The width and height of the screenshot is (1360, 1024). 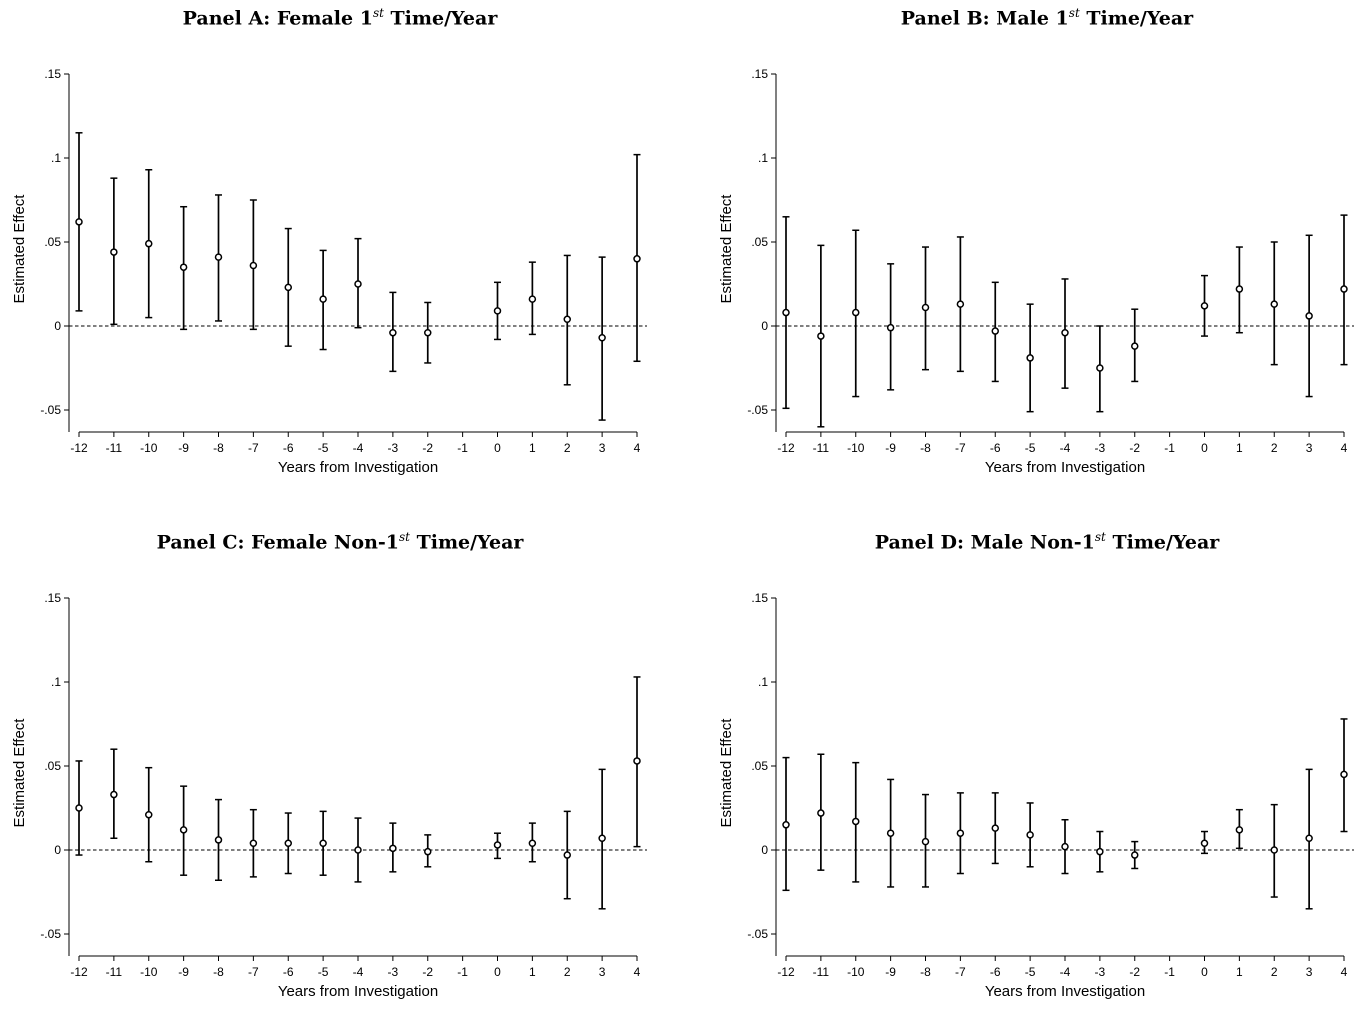 I want to click on x-tick-label: 2, so click(x=1274, y=448).